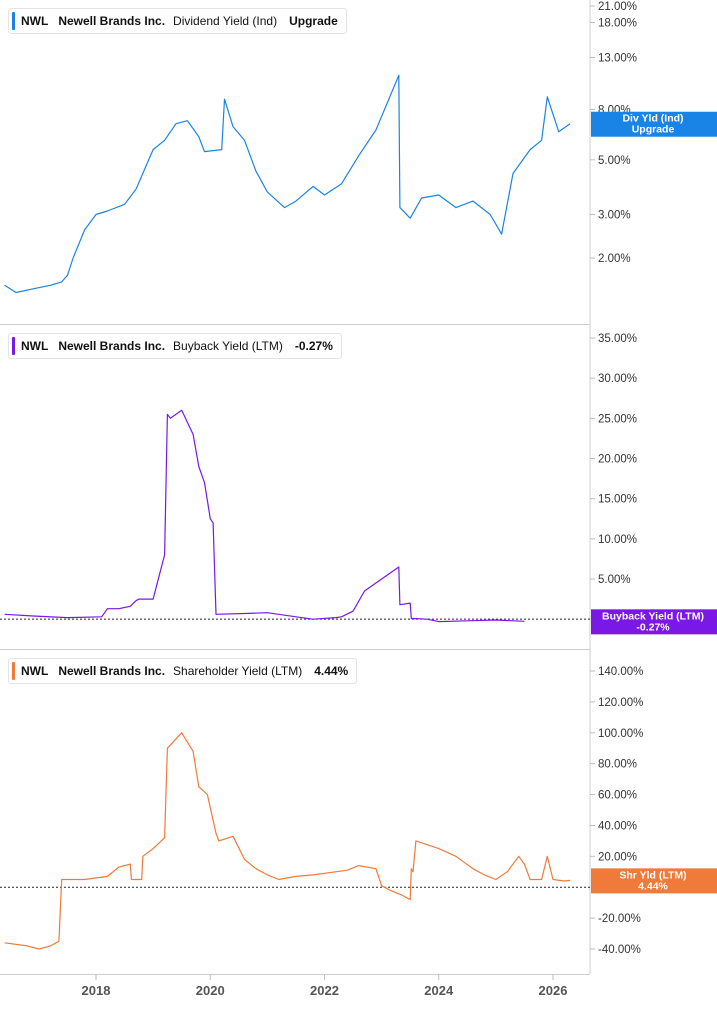 Image resolution: width=717 pixels, height=1010 pixels. I want to click on y-tick-label: 120.00%, so click(620, 703).